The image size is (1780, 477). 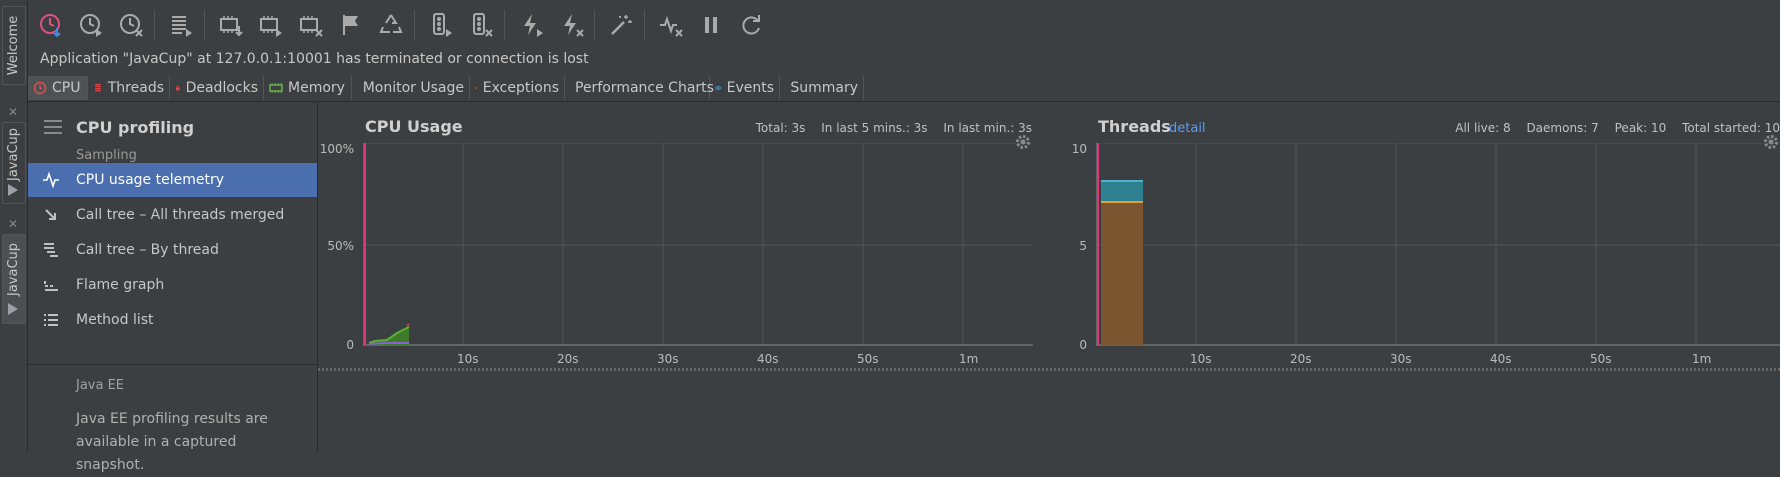 I want to click on nav-item-call-tree-by-thread: Call tree – By thread, so click(x=172, y=250).